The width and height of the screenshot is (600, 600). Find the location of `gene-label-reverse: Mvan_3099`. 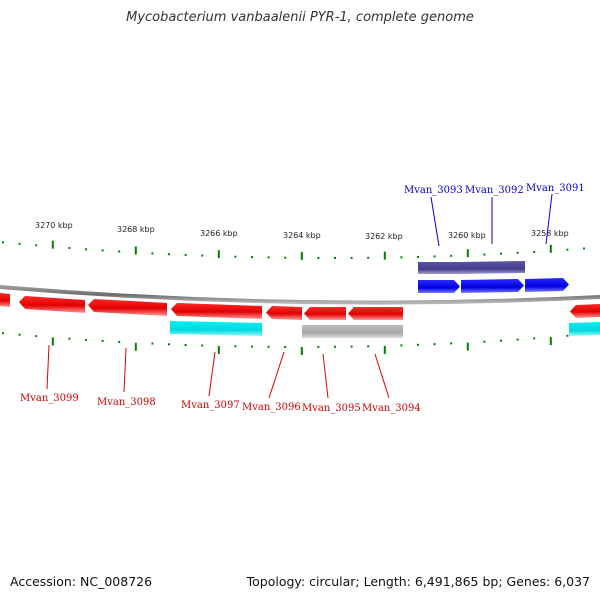

gene-label-reverse: Mvan_3099 is located at coordinates (49, 398).